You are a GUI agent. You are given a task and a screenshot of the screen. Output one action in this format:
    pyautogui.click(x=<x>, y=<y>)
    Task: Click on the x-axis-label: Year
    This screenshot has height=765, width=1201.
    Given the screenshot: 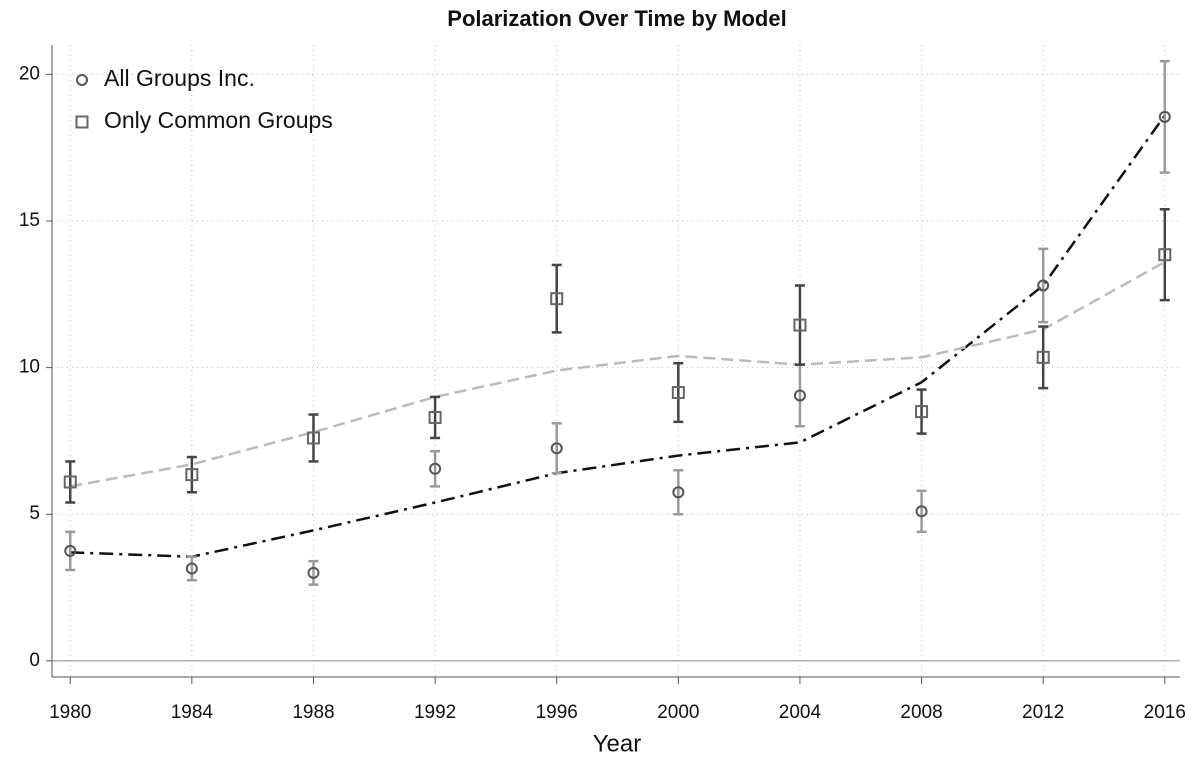 What is the action you would take?
    pyautogui.click(x=617, y=743)
    